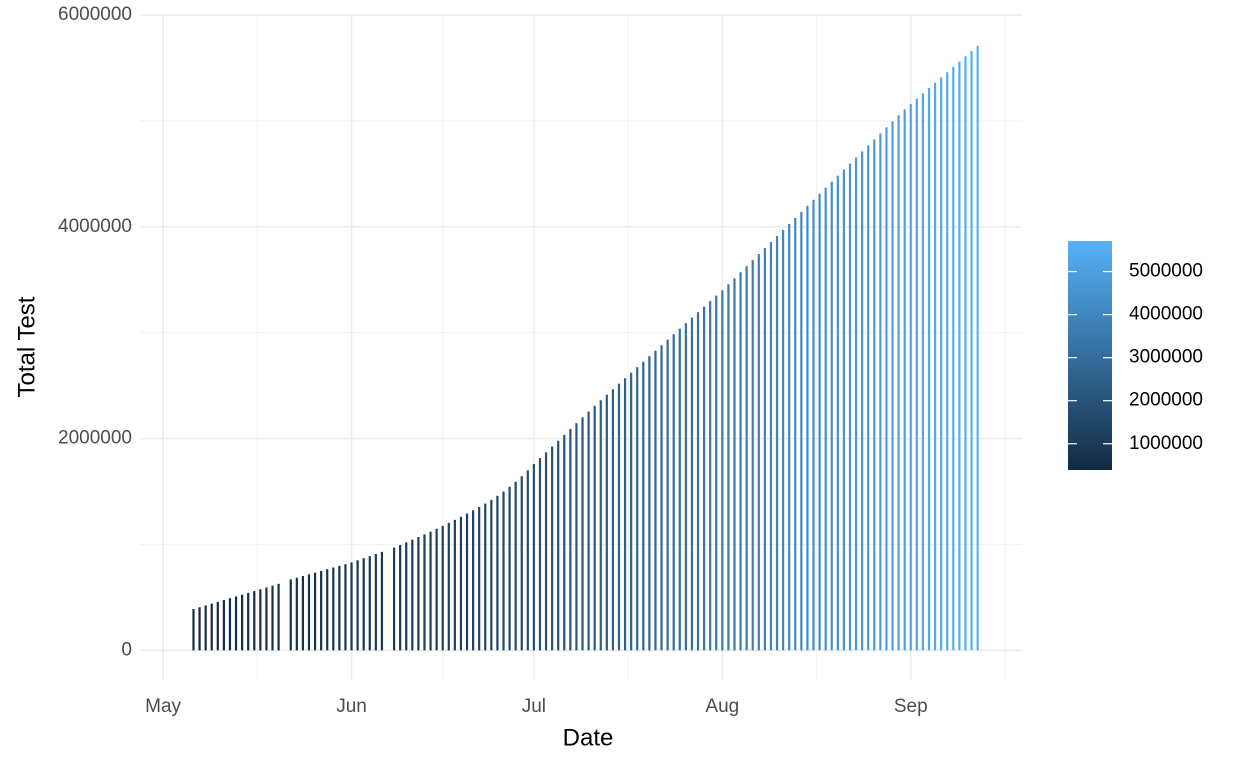  Describe the element at coordinates (534, 706) in the screenshot. I see `x-tick-label: Jul` at that location.